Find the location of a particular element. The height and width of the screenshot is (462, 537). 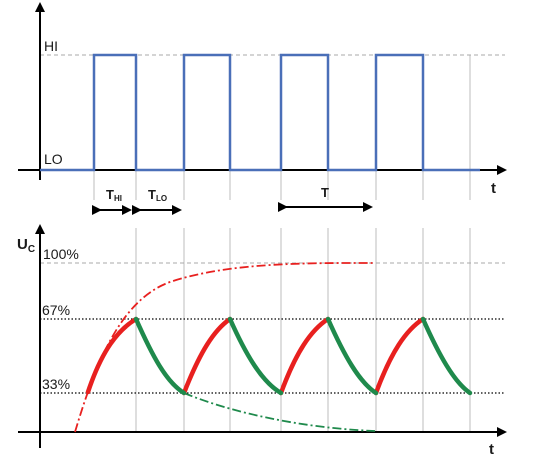

tlo-label: TLO is located at coordinates (157, 195).